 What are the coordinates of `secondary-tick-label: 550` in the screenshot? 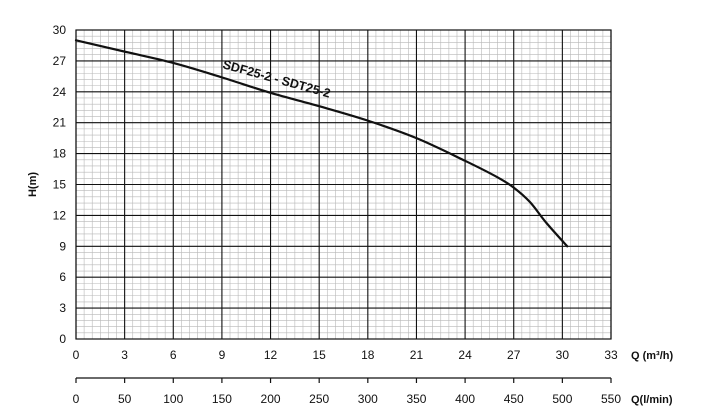 It's located at (611, 399).